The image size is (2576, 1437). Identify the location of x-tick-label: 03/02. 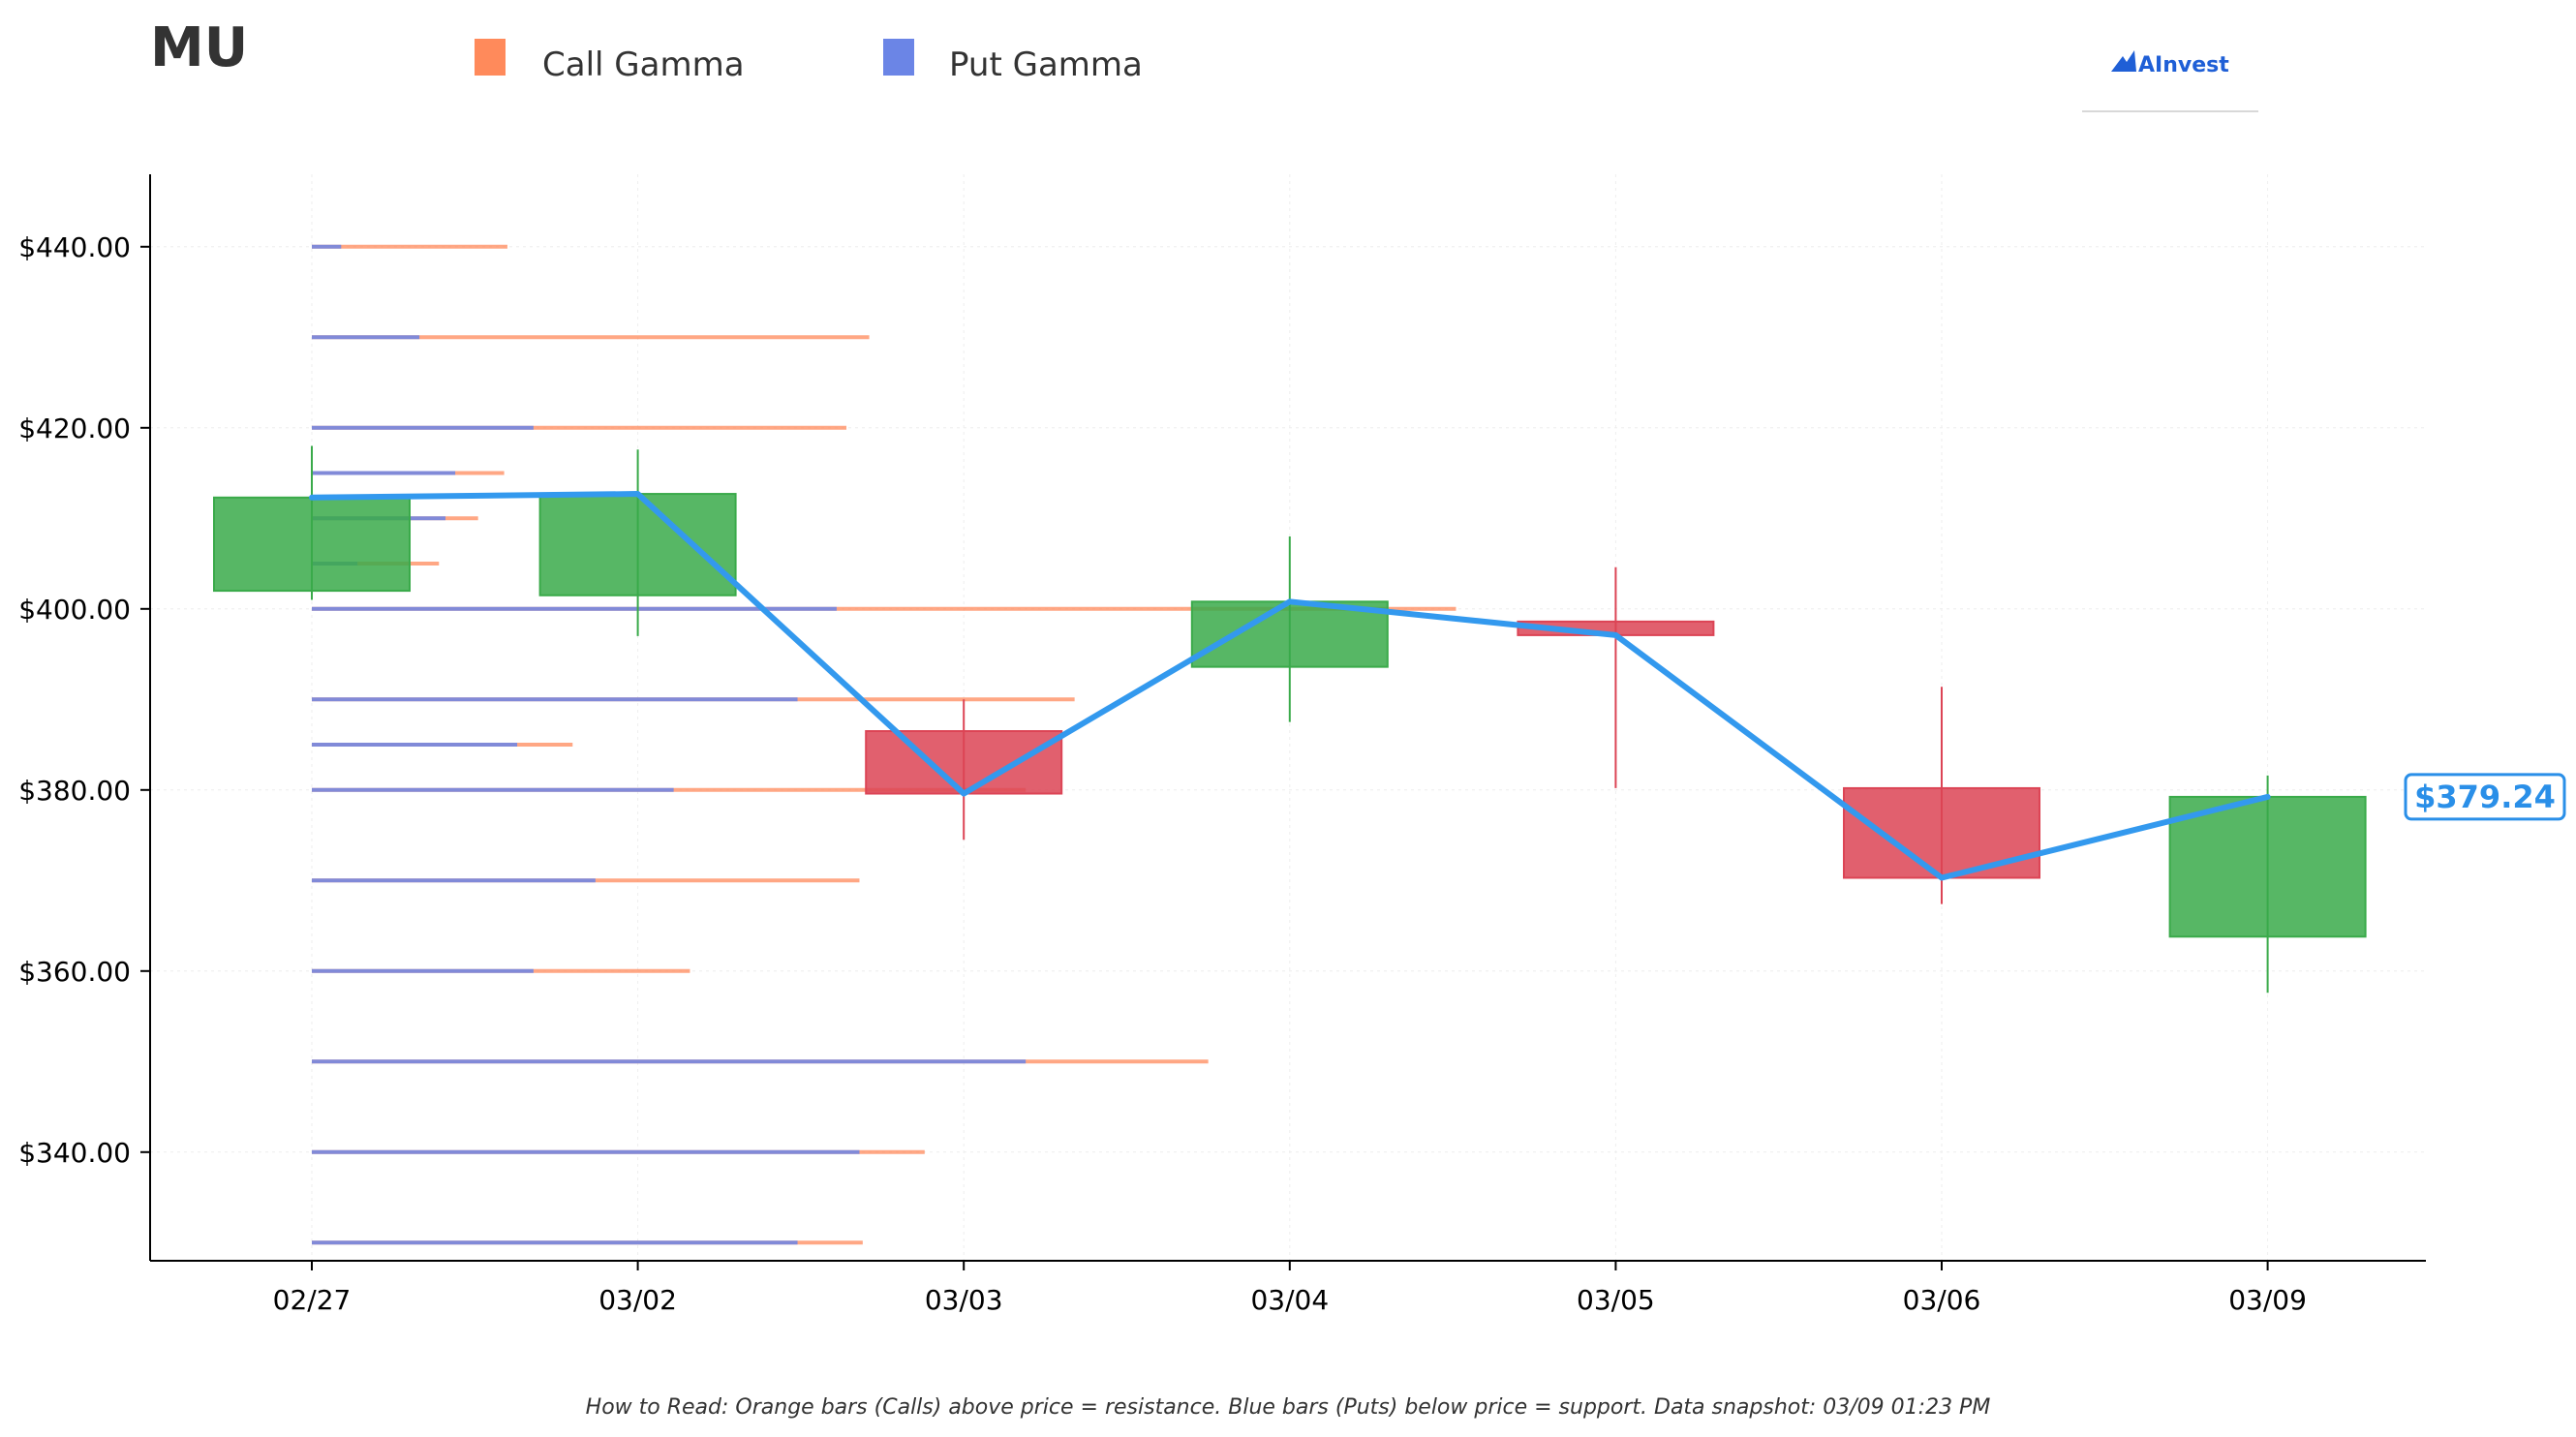
(637, 1300).